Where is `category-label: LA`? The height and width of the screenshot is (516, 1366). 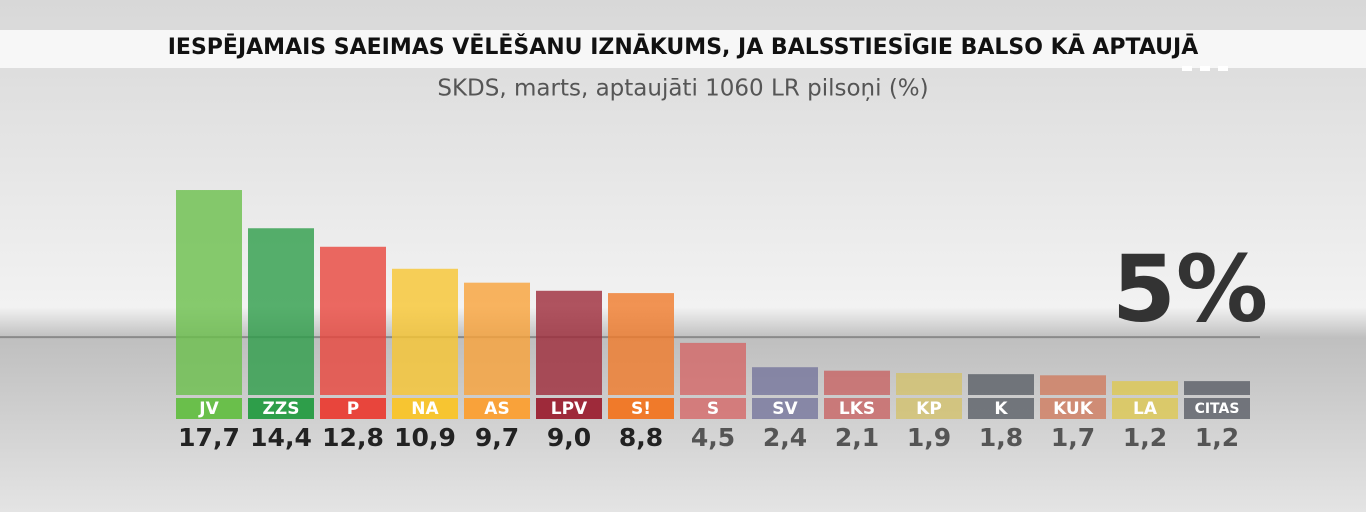 category-label: LA is located at coordinates (1145, 409).